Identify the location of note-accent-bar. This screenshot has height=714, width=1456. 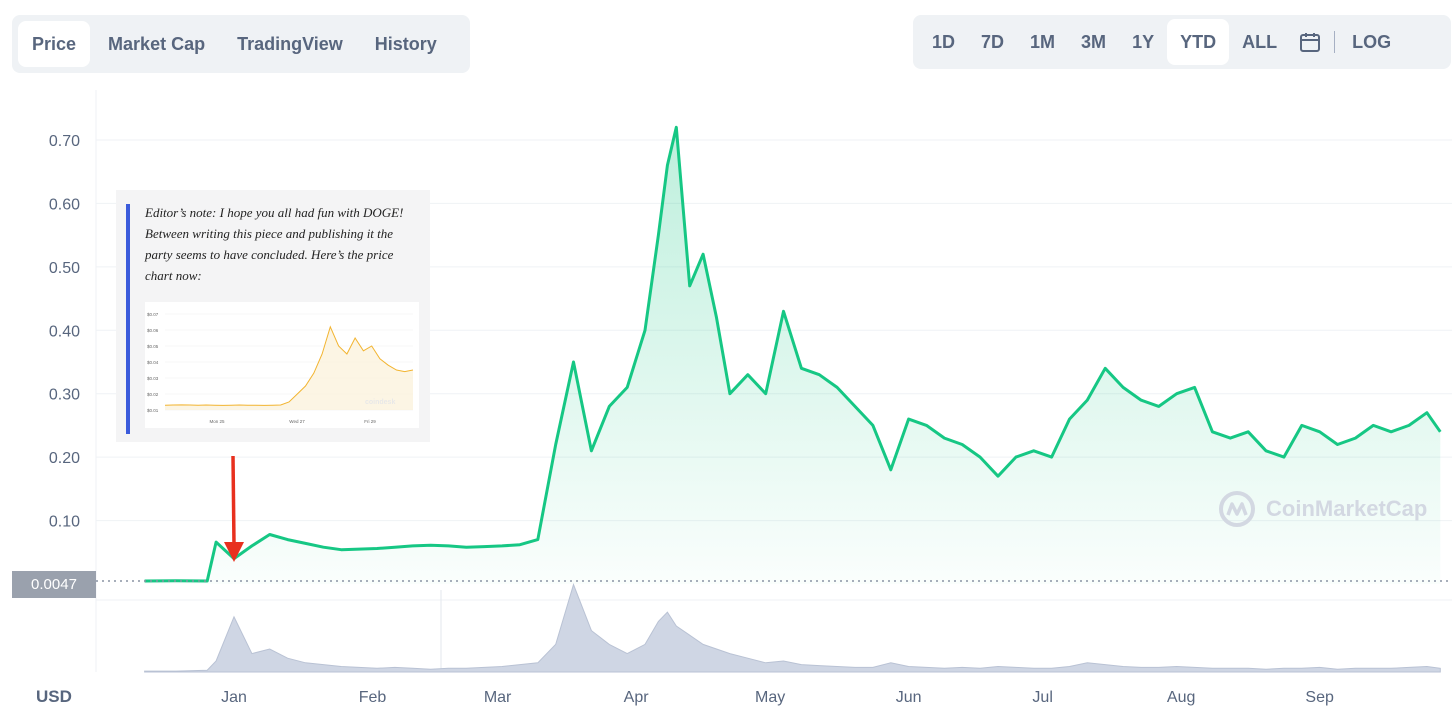
(128, 319).